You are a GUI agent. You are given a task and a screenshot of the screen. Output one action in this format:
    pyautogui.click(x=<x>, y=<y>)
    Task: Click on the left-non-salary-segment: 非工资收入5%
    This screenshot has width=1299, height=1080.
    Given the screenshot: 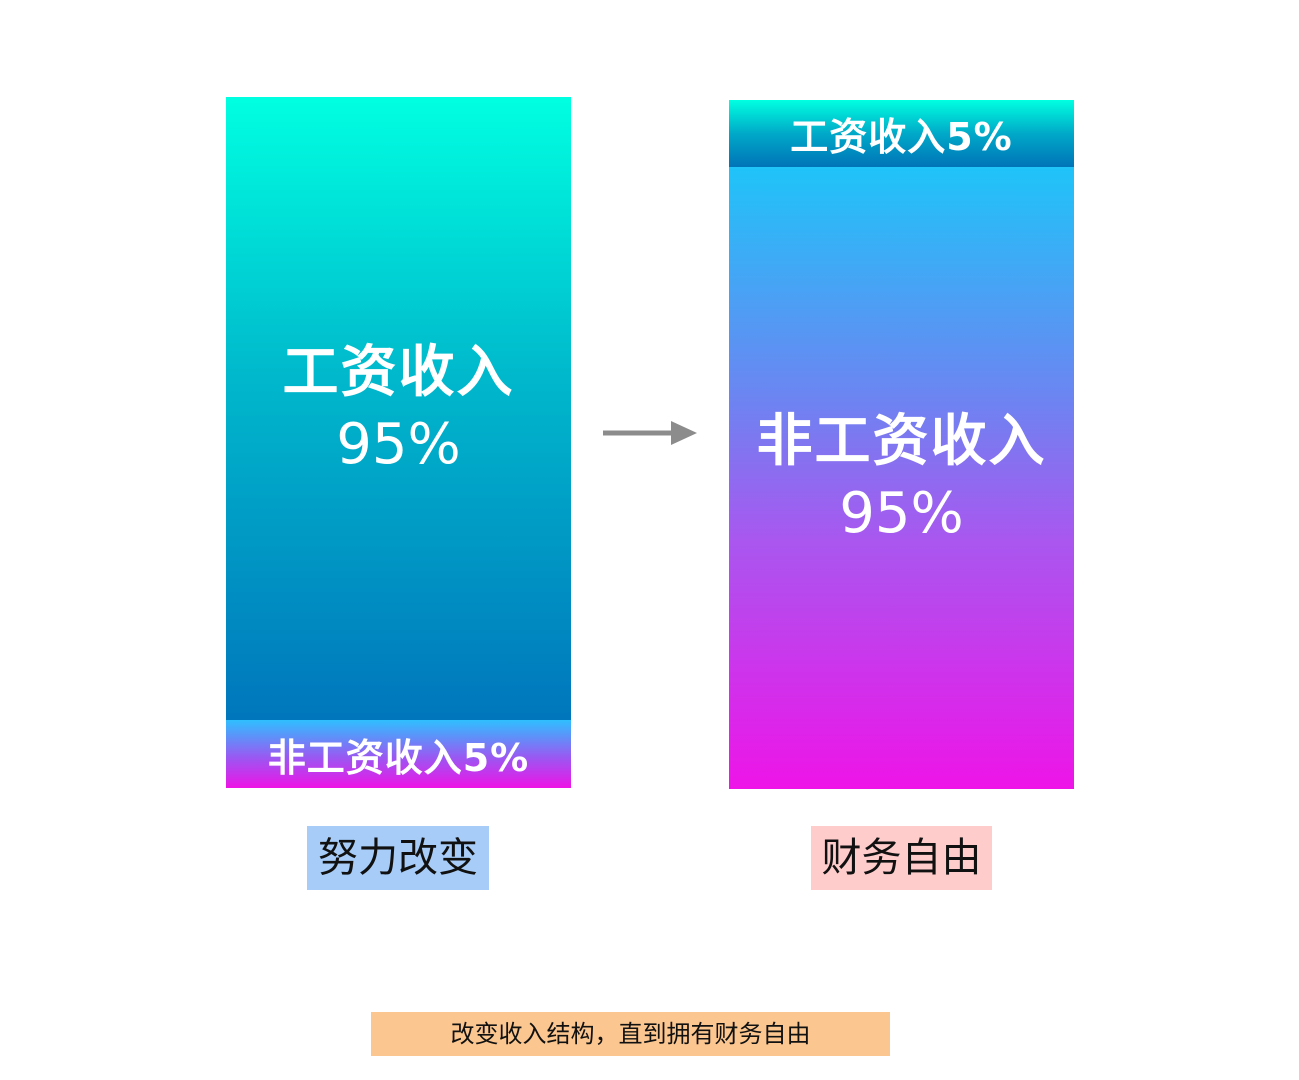 What is the action you would take?
    pyautogui.click(x=398, y=754)
    